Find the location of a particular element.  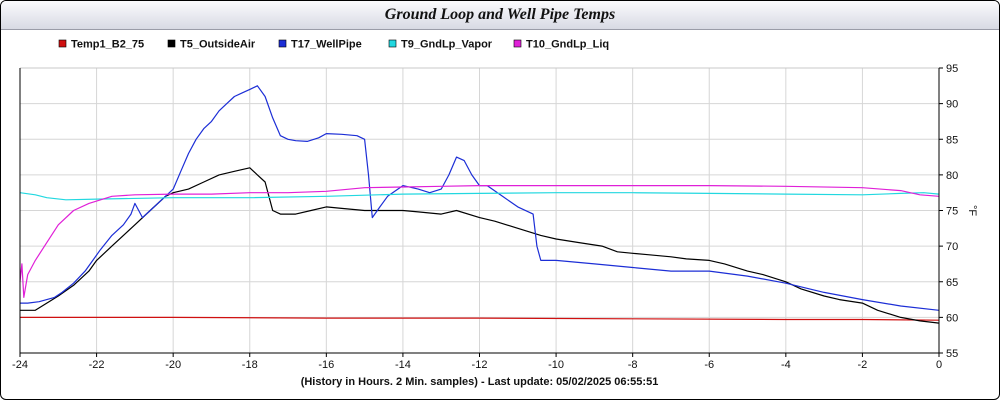

x-tick-label: -24 is located at coordinates (20, 365).